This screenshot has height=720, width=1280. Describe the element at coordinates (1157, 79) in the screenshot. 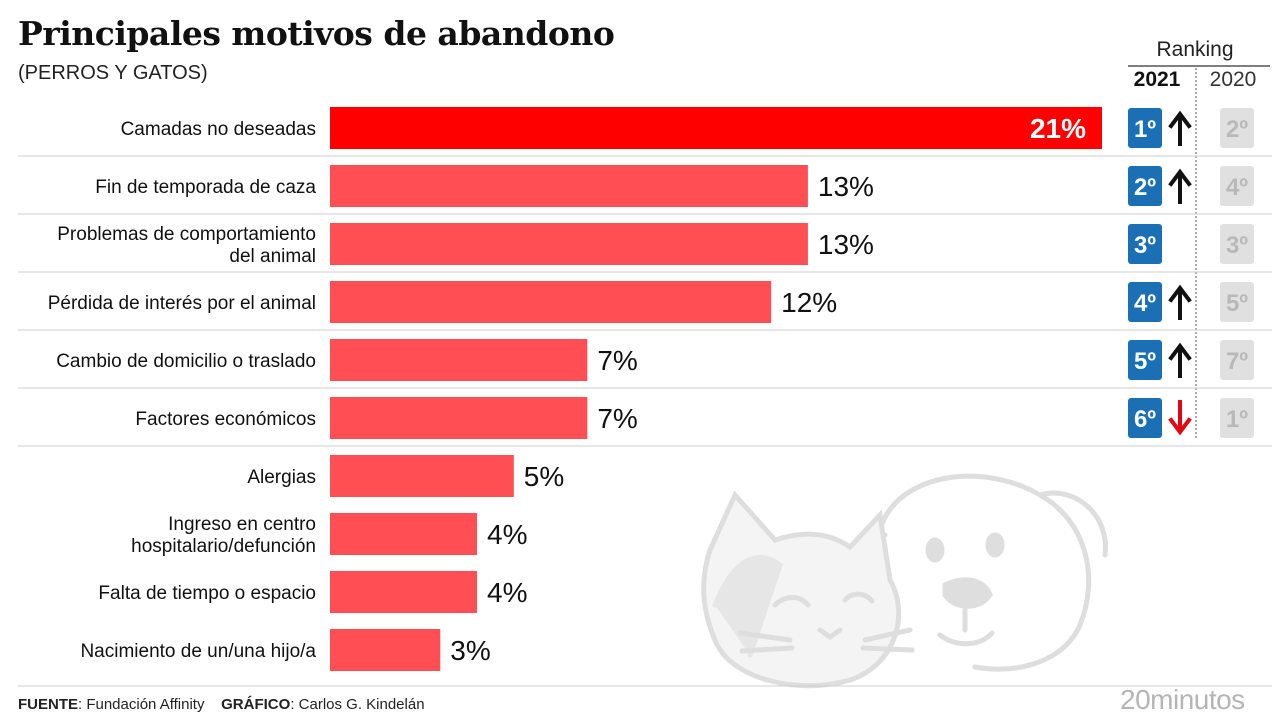

I see `ranking-year-2021: 2021` at that location.